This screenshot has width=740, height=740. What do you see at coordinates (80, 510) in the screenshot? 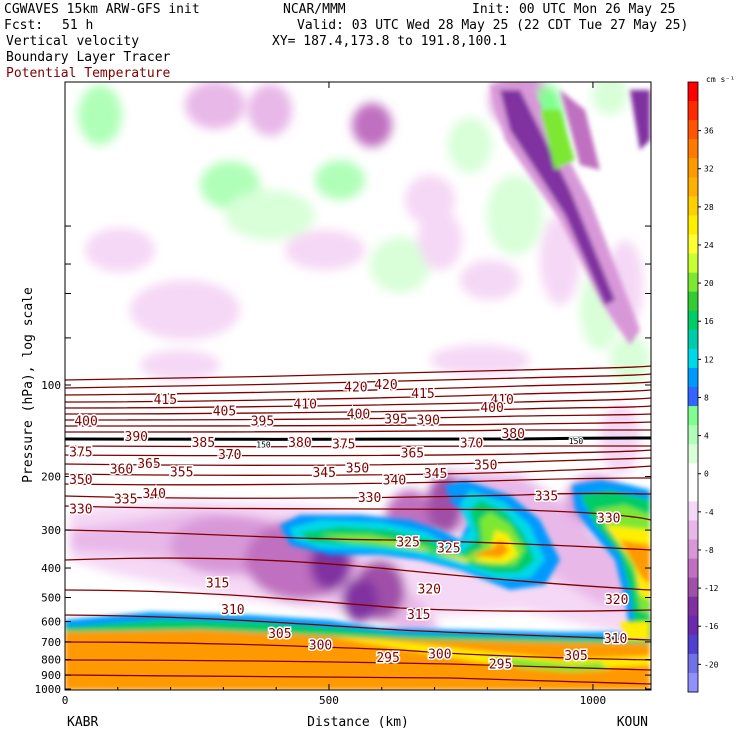
I see `theta-label: 330` at bounding box center [80, 510].